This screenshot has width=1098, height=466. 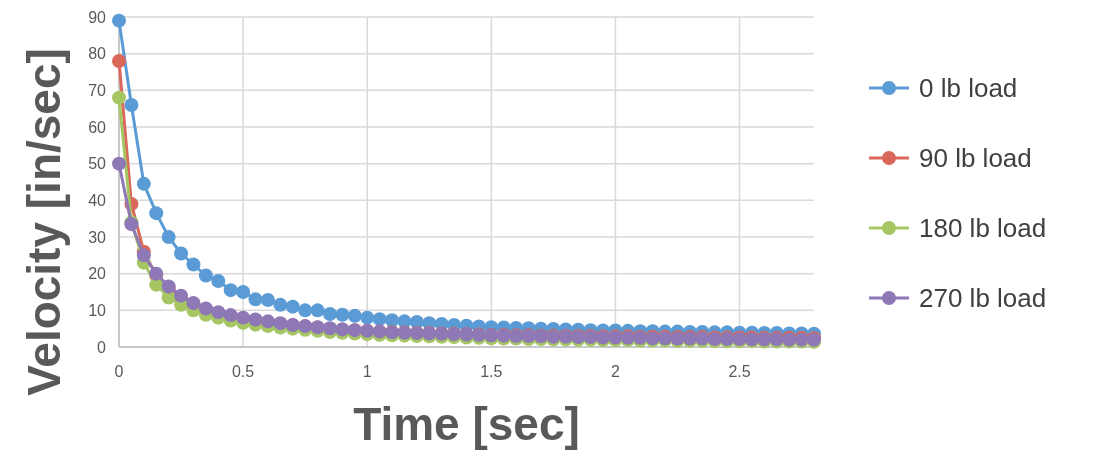 What do you see at coordinates (97, 237) in the screenshot?
I see `y-tick-label: 30` at bounding box center [97, 237].